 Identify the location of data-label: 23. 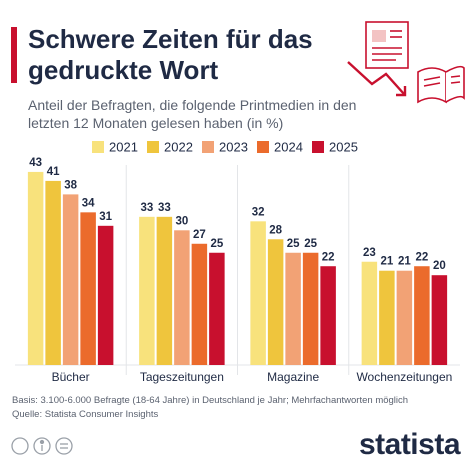
(369, 253).